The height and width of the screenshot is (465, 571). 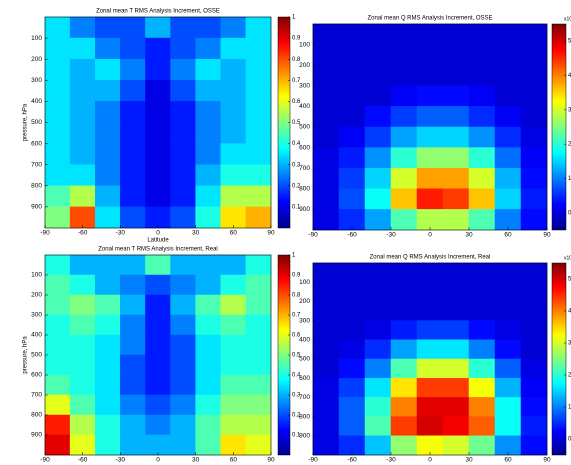 What do you see at coordinates (36, 80) in the screenshot?
I see `y-tick-label: 300` at bounding box center [36, 80].